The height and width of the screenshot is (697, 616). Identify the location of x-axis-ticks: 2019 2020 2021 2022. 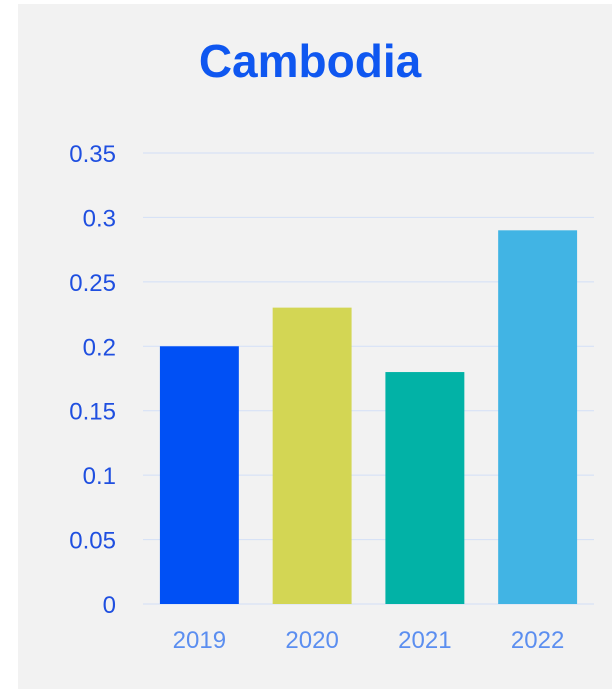
(369, 640).